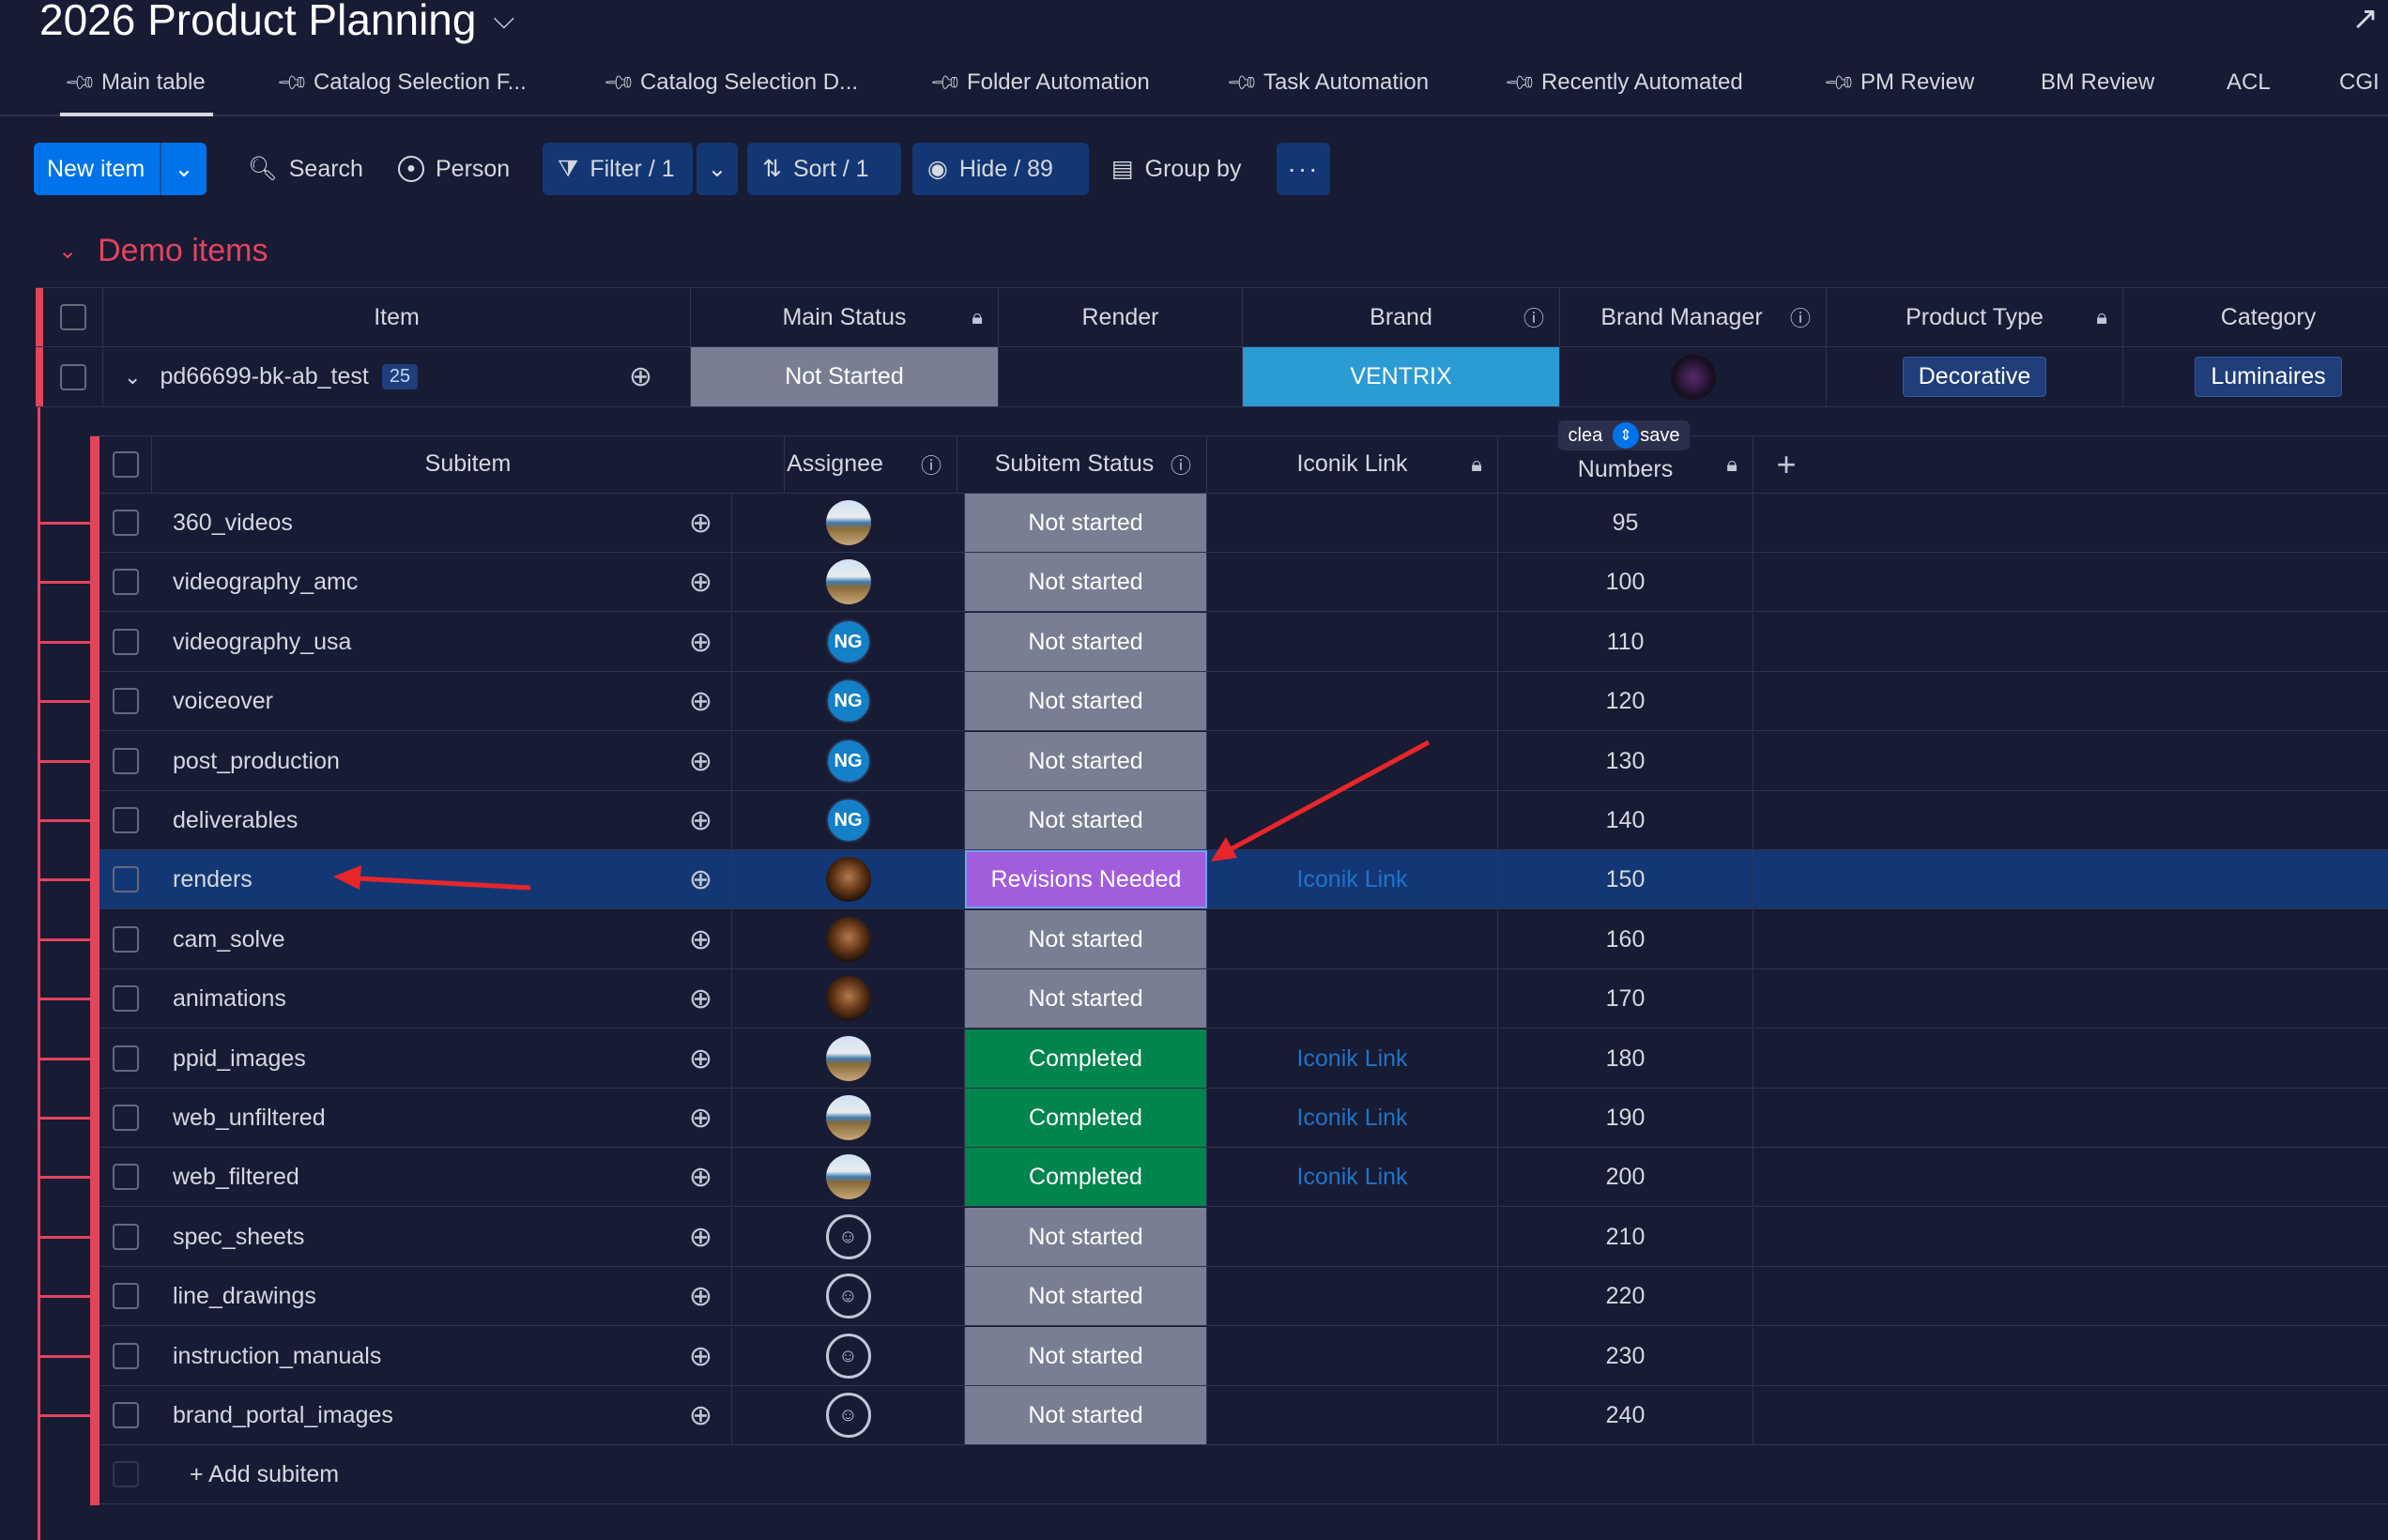 This screenshot has width=2388, height=1540. Describe the element at coordinates (1086, 464) in the screenshot. I see `column-header-subitem-status: Subitem Status ⓘ` at that location.